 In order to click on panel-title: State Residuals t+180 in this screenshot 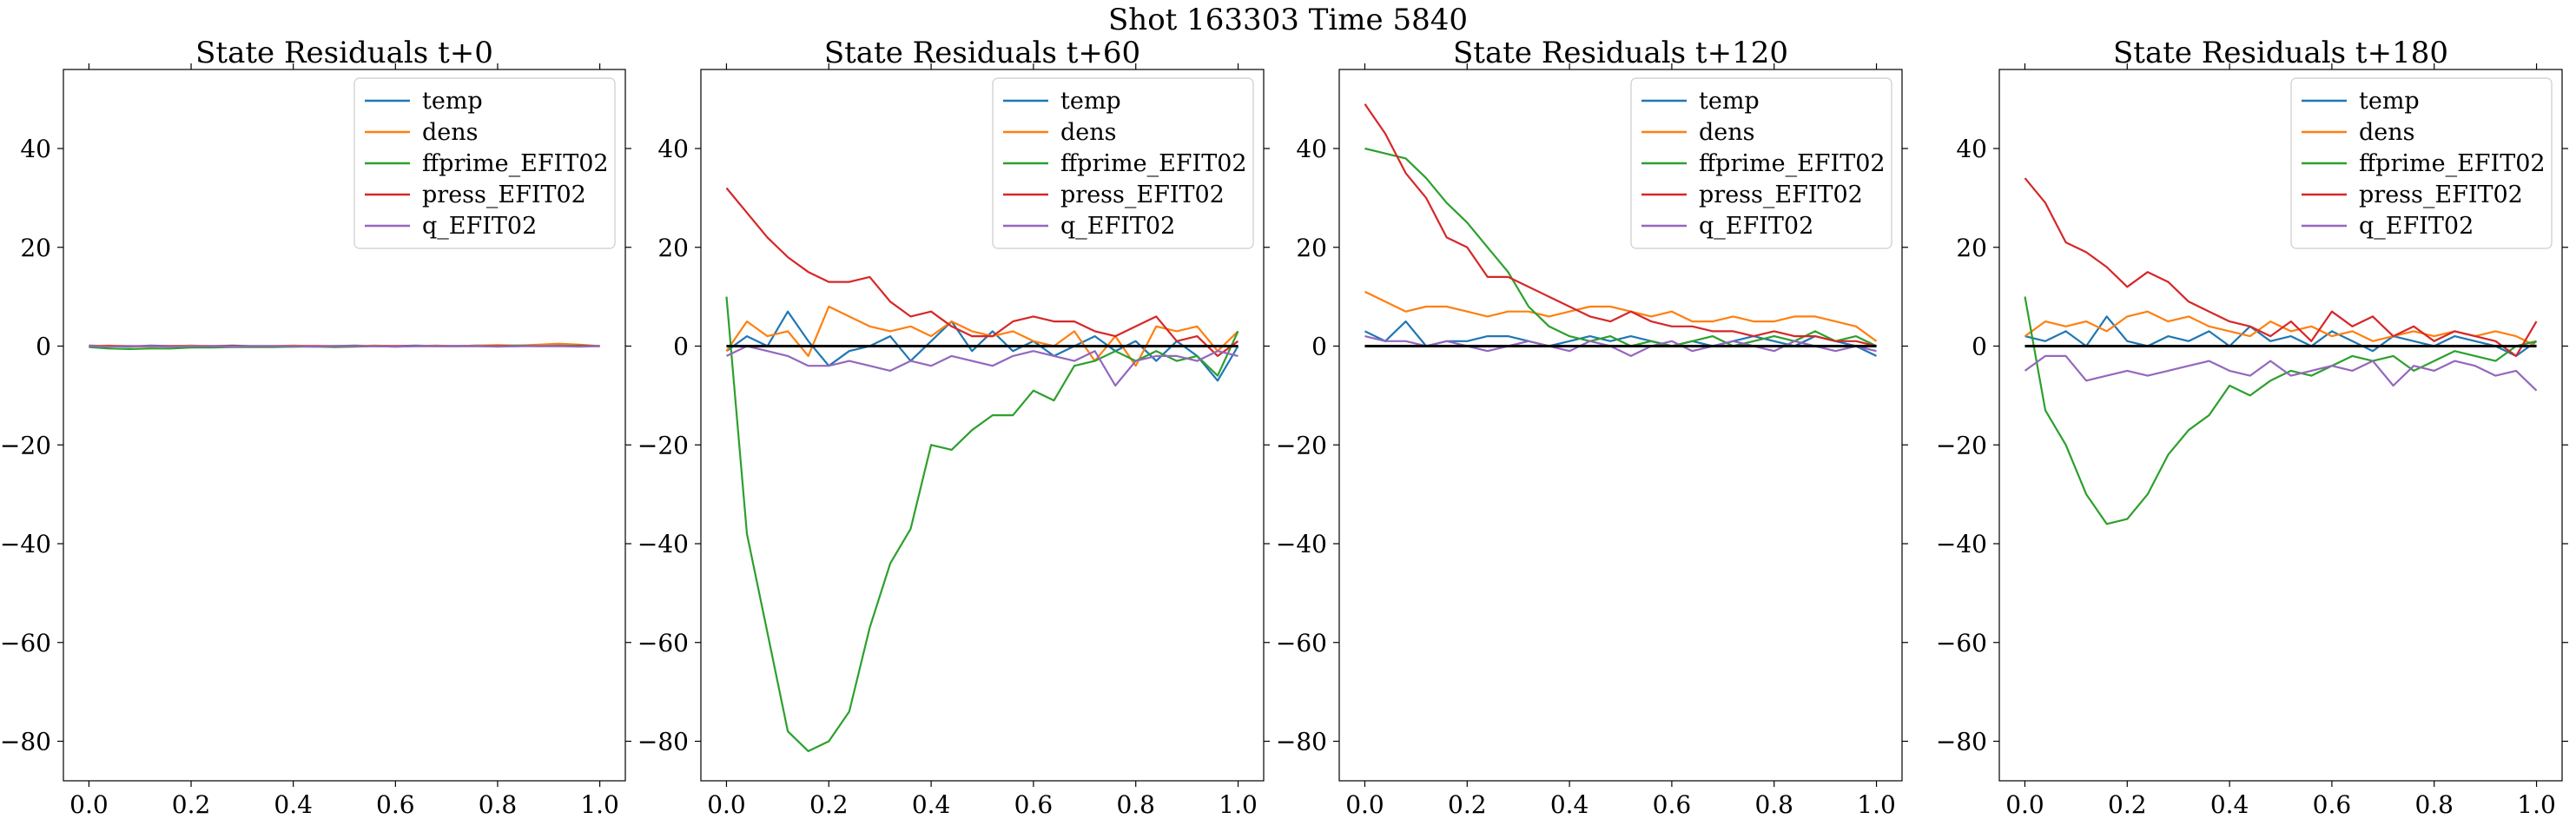, I will do `click(2280, 53)`.